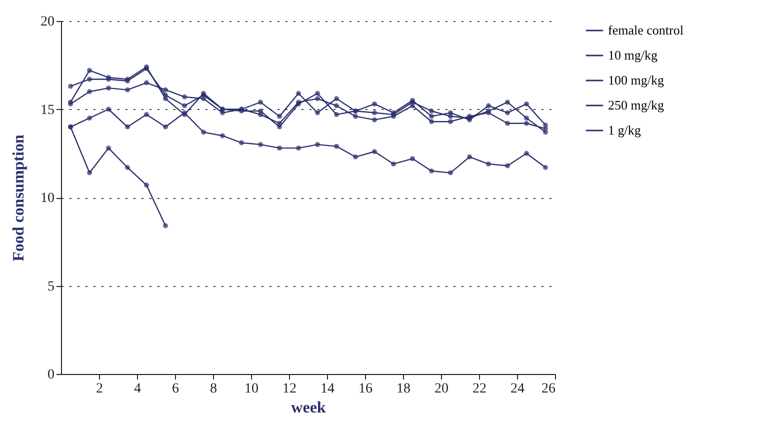  Describe the element at coordinates (308, 408) in the screenshot. I see `x-axis-title: week` at that location.